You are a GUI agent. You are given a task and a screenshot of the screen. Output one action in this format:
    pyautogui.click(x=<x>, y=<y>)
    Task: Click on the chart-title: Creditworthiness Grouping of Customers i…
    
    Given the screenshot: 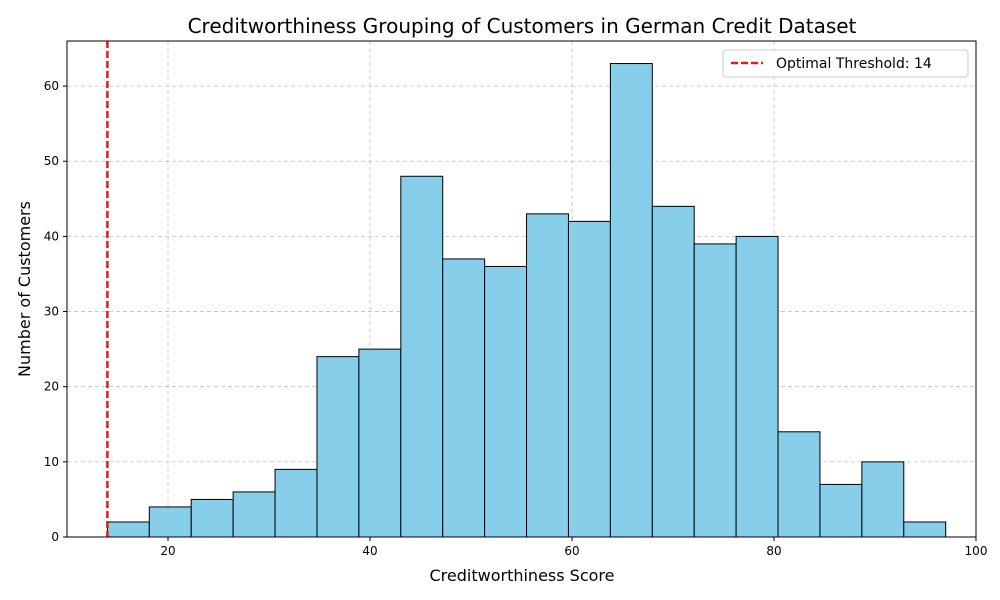 What is the action you would take?
    pyautogui.click(x=522, y=26)
    